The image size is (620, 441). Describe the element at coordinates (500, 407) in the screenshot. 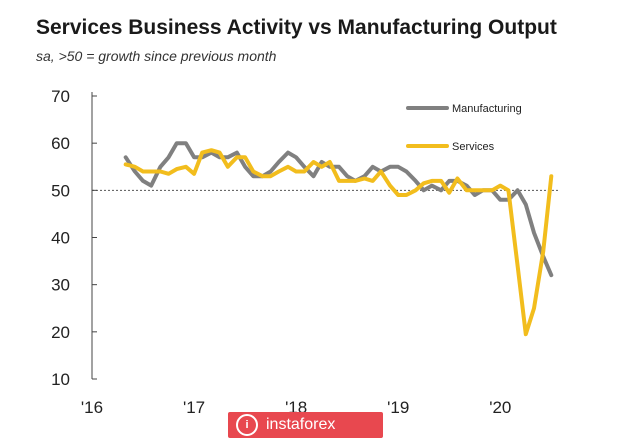

I see `x-tick-label: '20` at that location.